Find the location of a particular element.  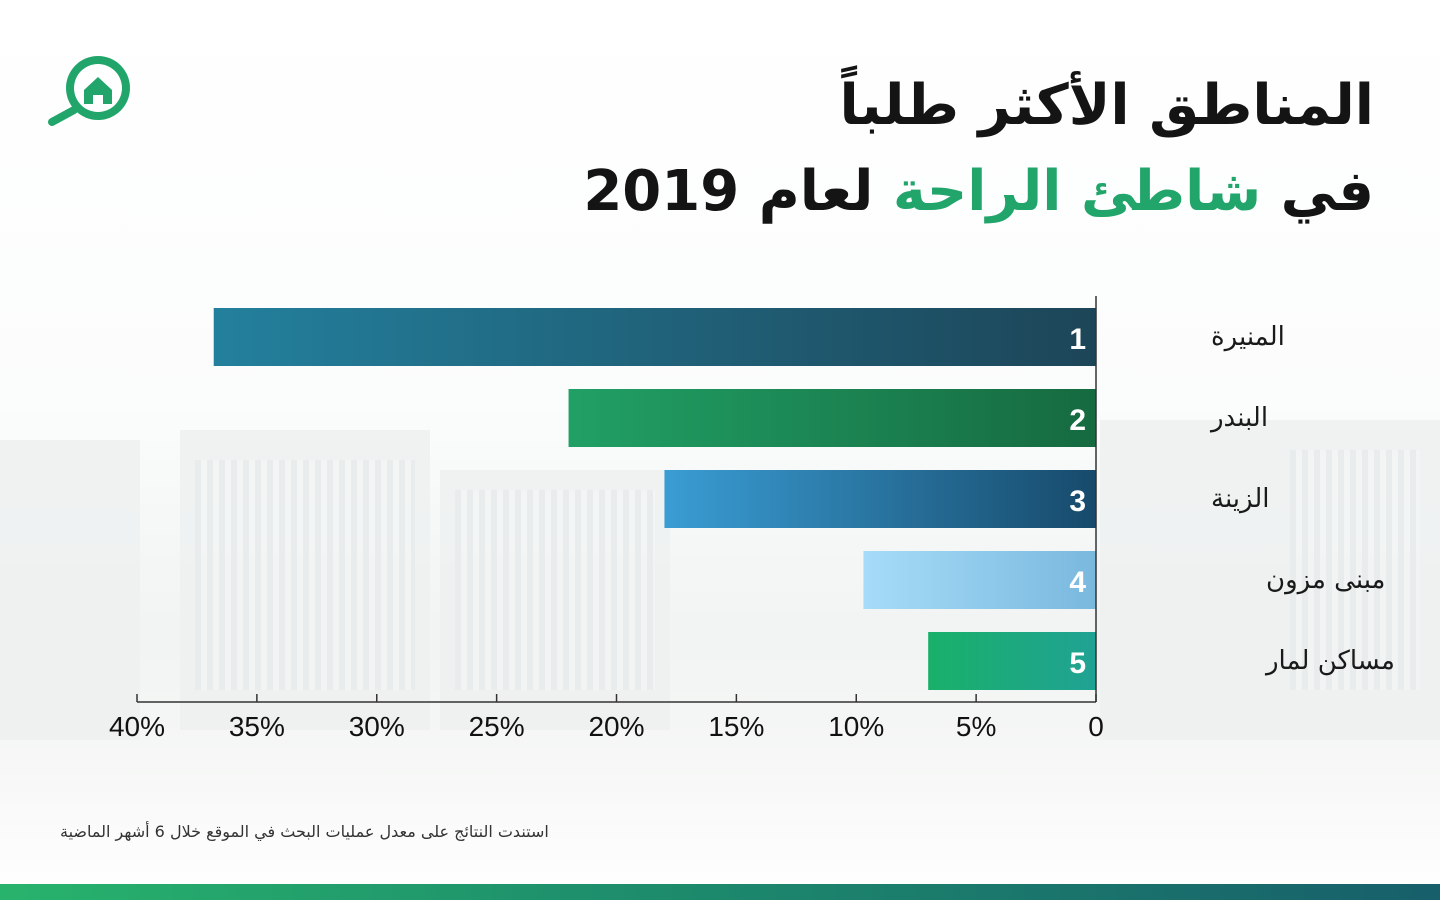

category-label: مبنى مزون is located at coordinates (1325, 580).